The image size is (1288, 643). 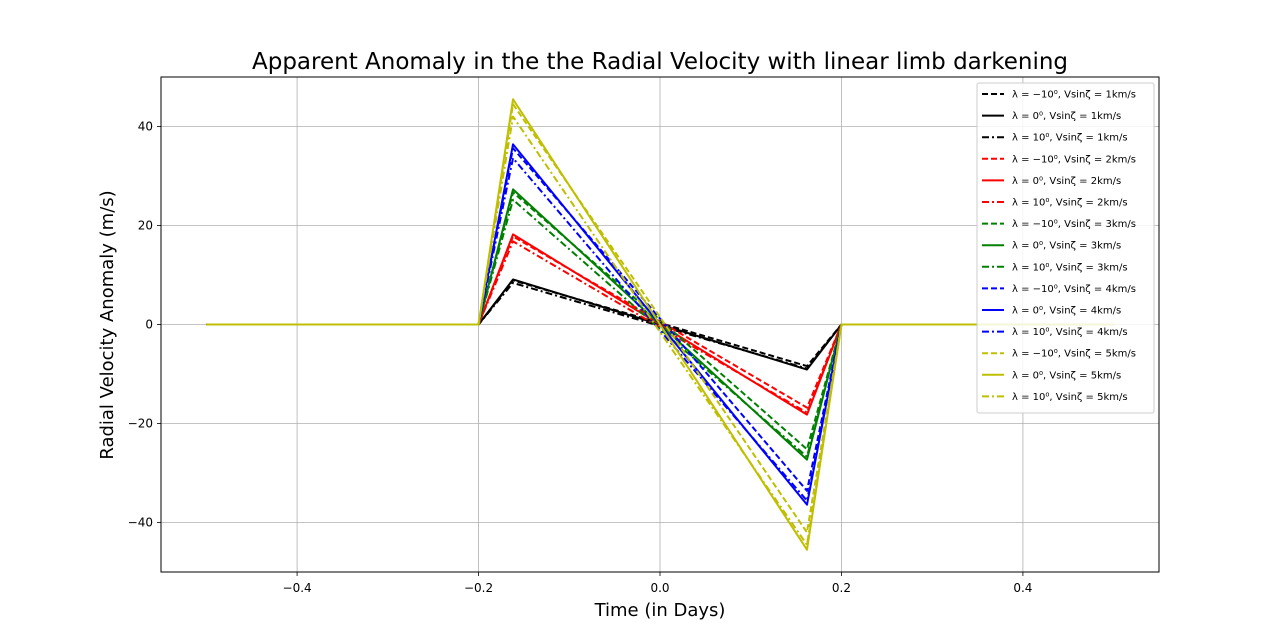 I want to click on legend-label: λ = −10⁰, Vsinζ = 5km/s, so click(x=1074, y=354).